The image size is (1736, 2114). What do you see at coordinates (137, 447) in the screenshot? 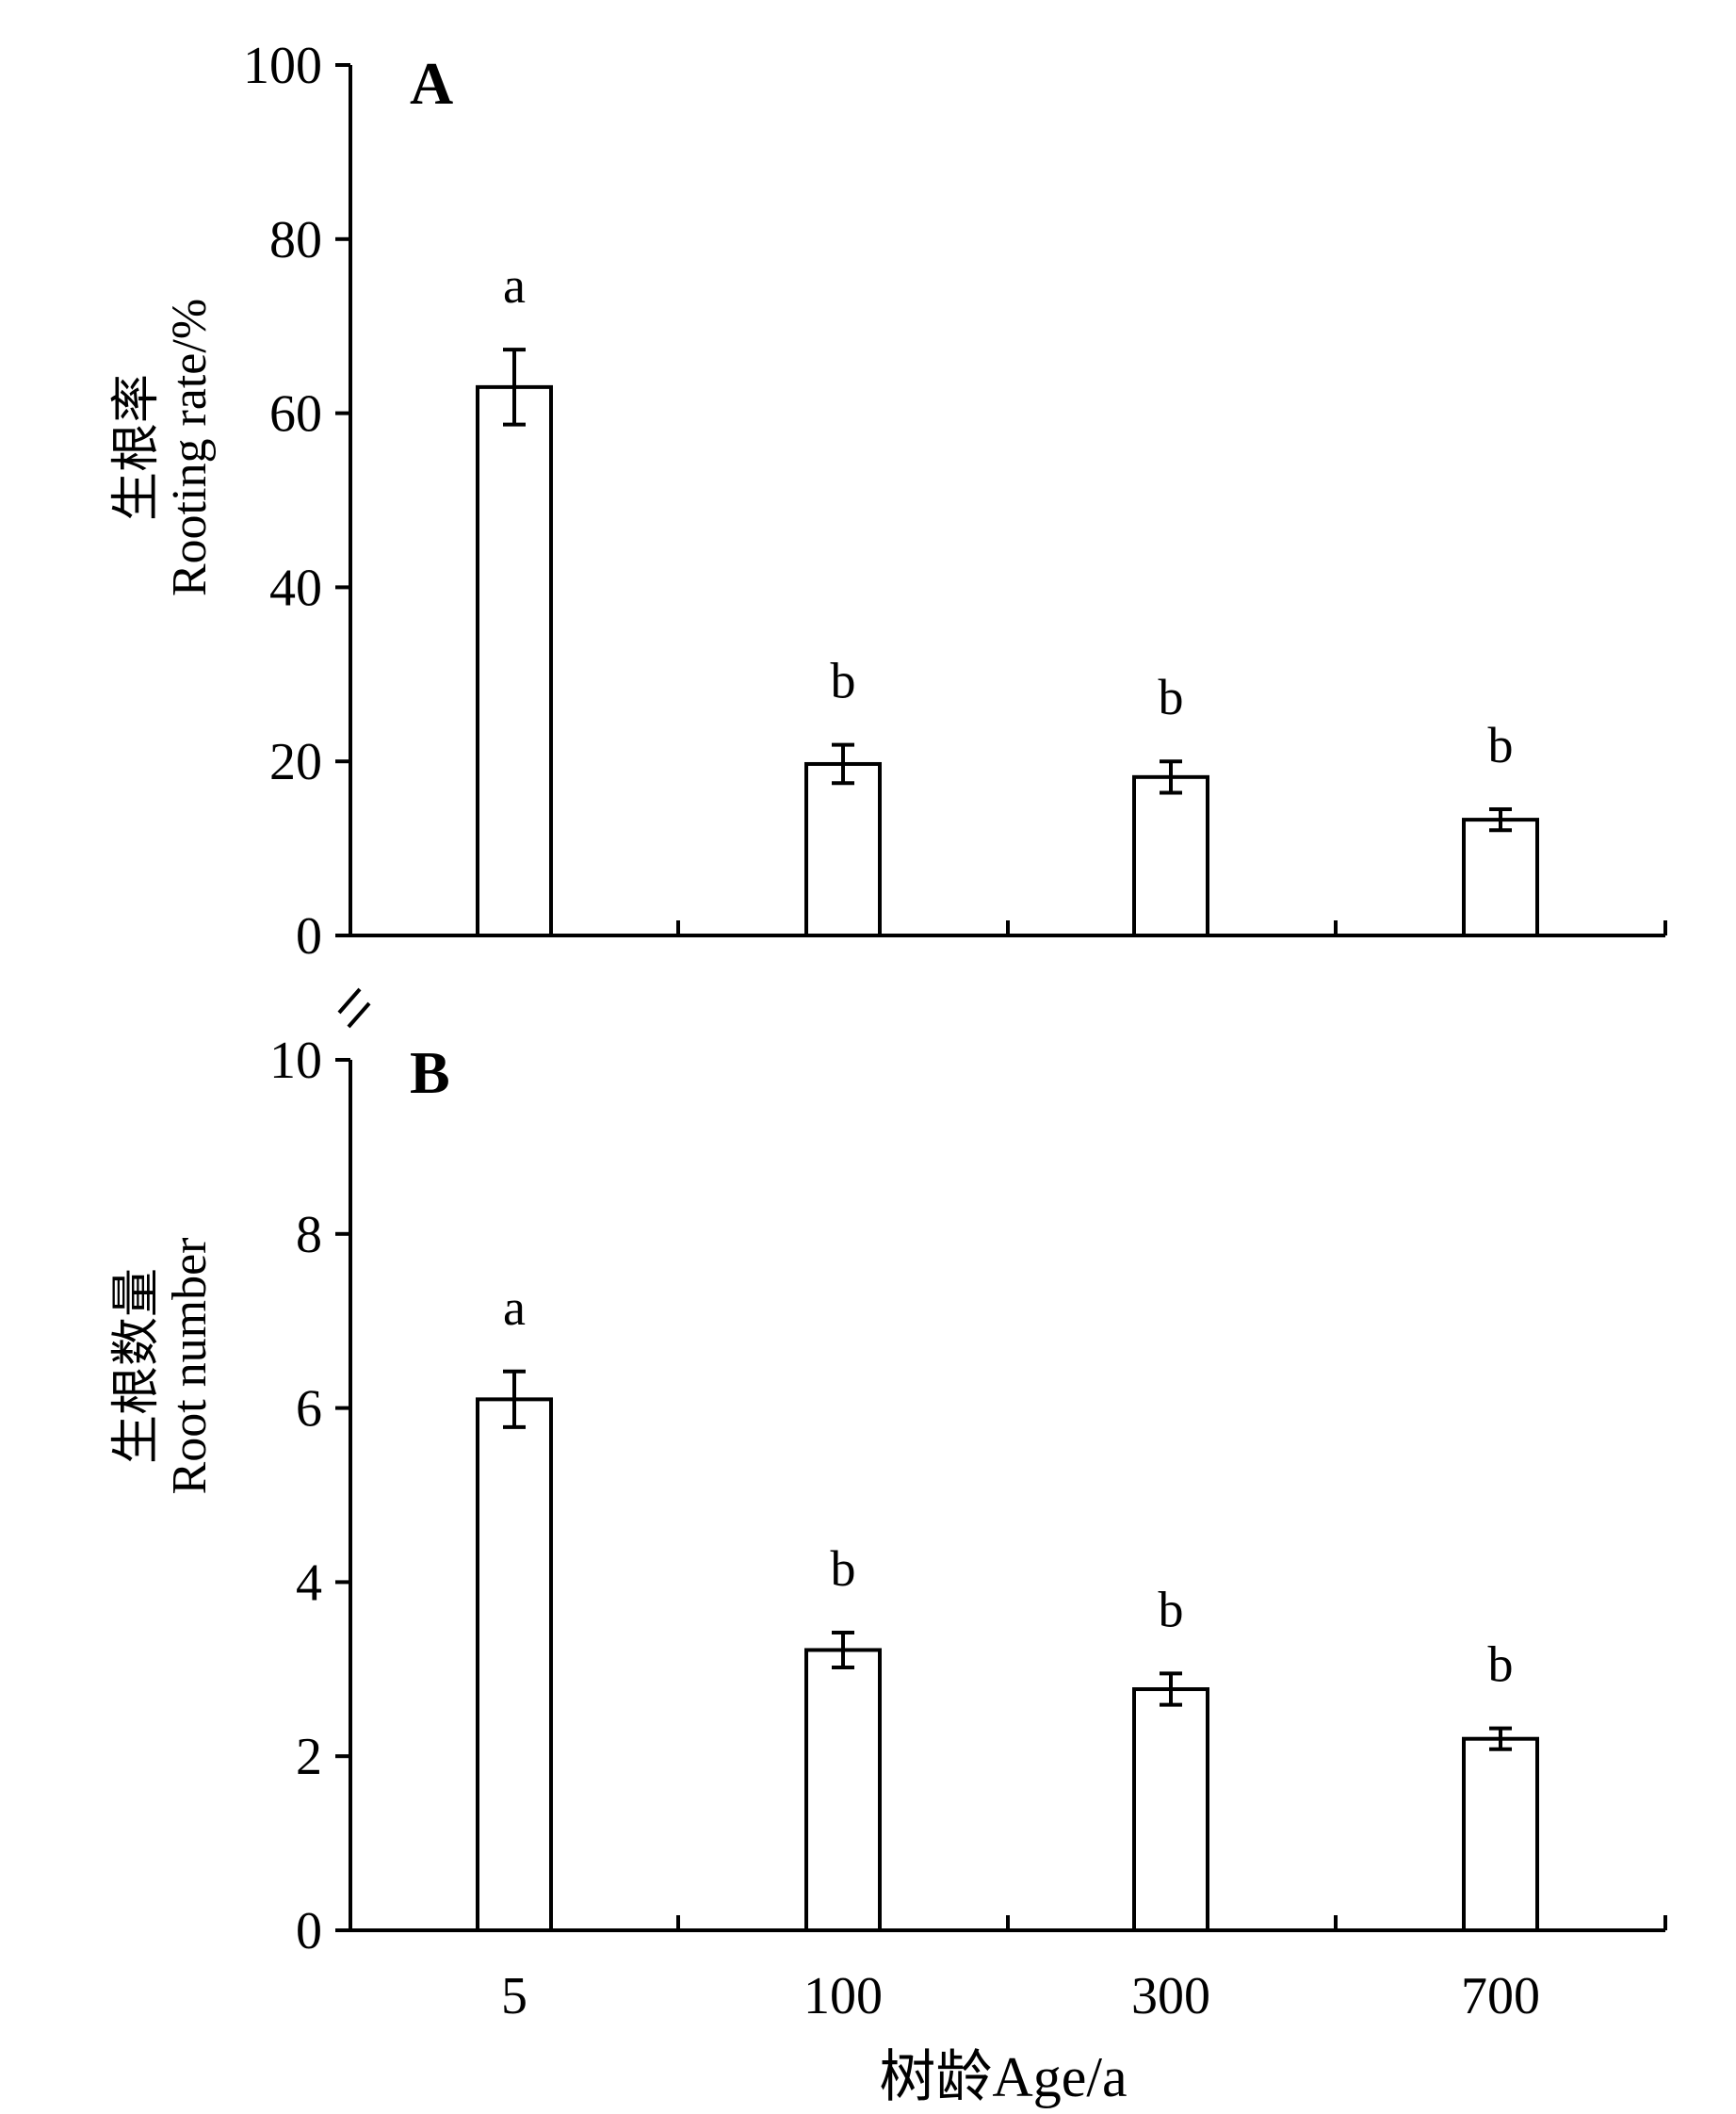
I see `panel-a-ylabel-zh: 生根率` at bounding box center [137, 447].